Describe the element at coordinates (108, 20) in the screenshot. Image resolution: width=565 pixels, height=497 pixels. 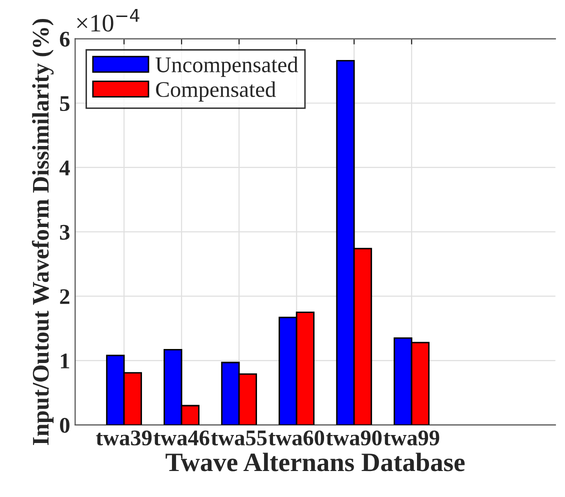
I see `text: ×10$^{−4}$` at that location.